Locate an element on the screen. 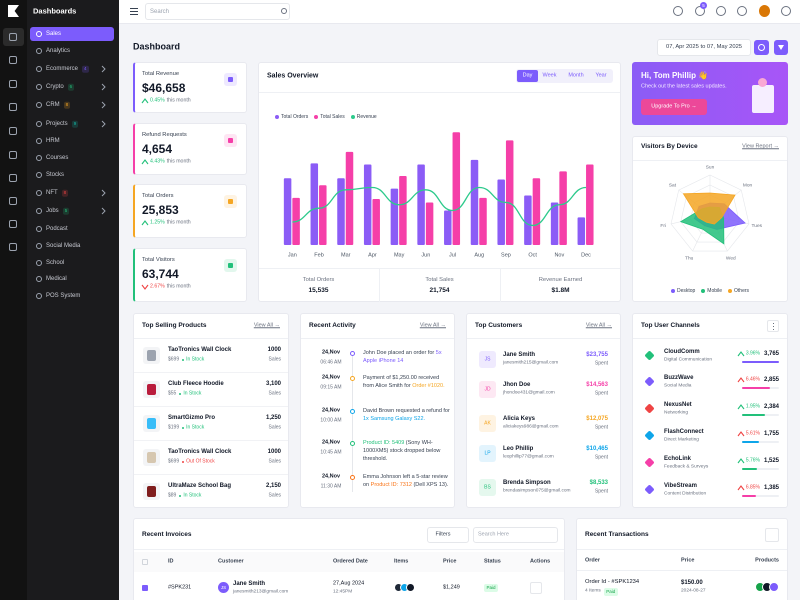 This screenshot has height=600, width=800. x-tick-label: Jun is located at coordinates (425, 255).